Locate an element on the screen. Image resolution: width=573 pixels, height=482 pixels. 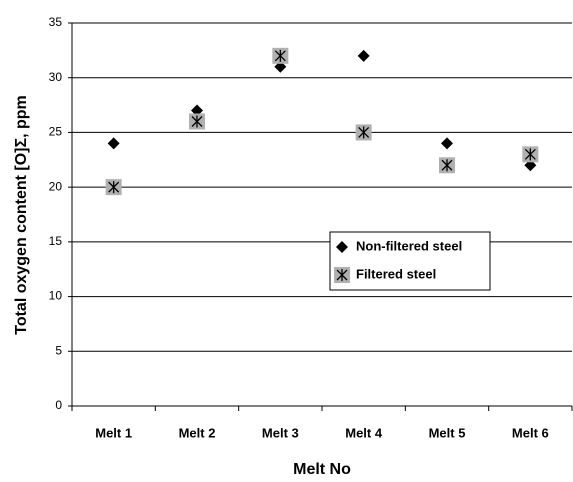
y-tick-label: 5 is located at coordinates (58, 350).